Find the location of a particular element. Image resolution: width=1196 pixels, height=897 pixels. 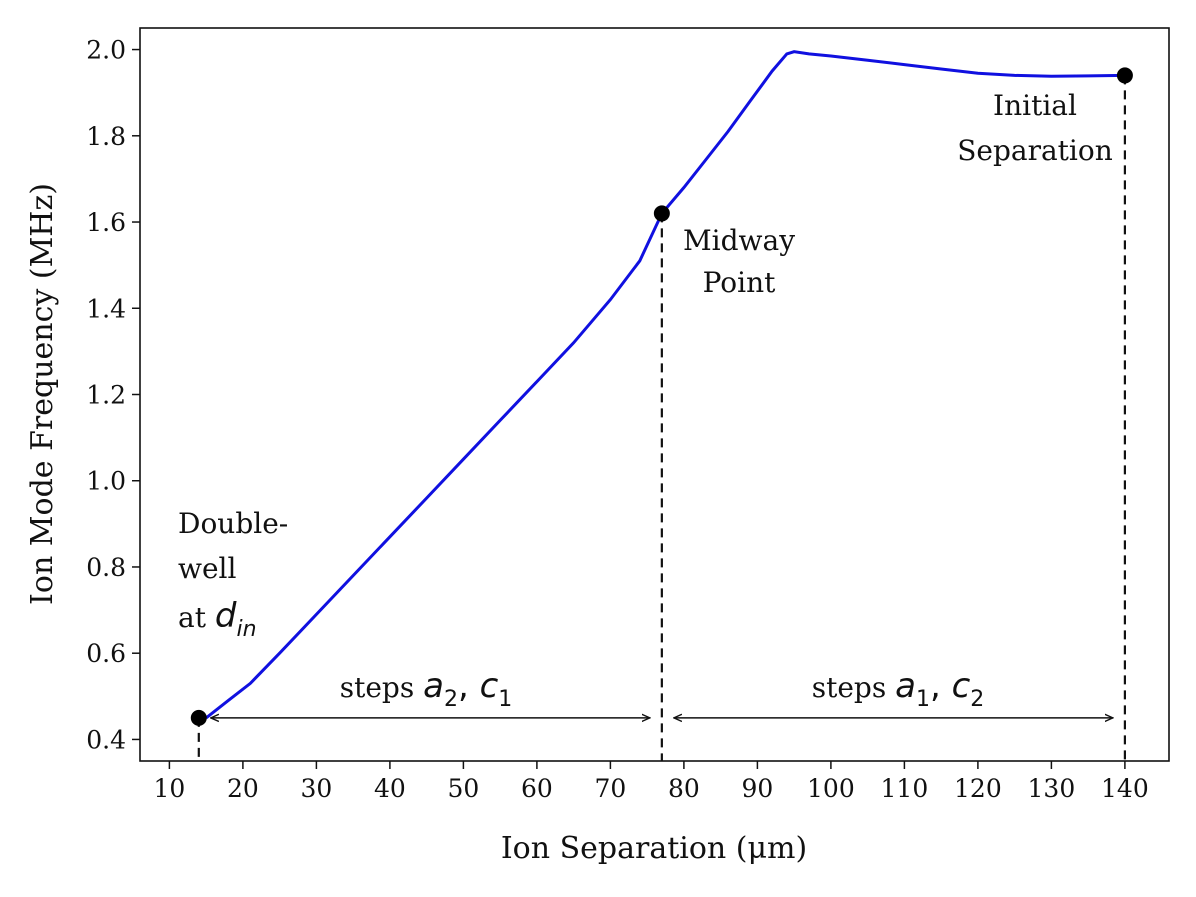

y-tick-label: 1.0 is located at coordinates (106, 481).